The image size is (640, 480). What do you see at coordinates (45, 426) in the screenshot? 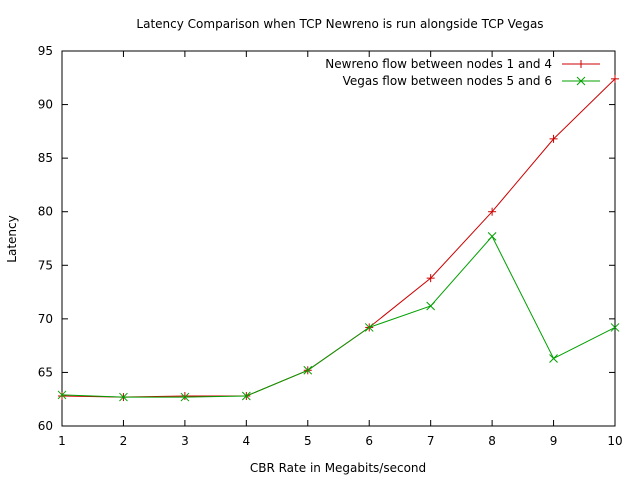
I see `y-tick-label: 60` at bounding box center [45, 426].